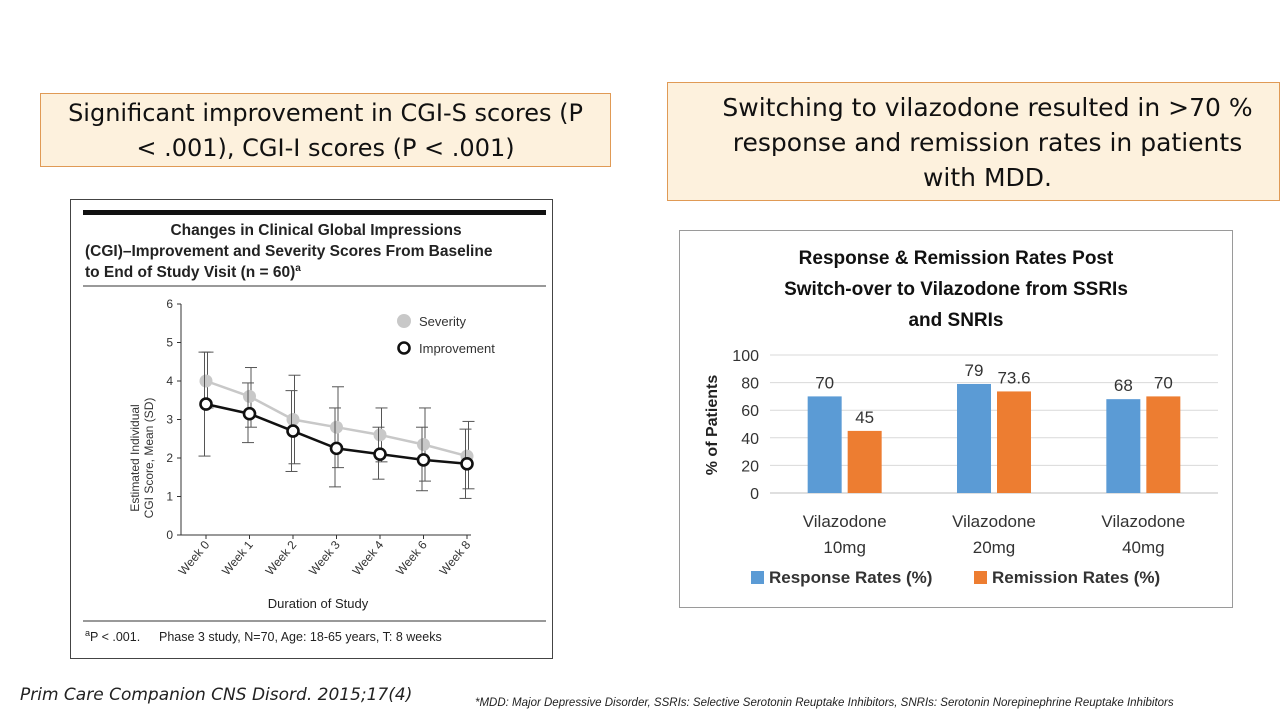 The width and height of the screenshot is (1280, 720). I want to click on figure-title-line3-group: to End of Study Visit (n = 60)a, so click(193, 272).